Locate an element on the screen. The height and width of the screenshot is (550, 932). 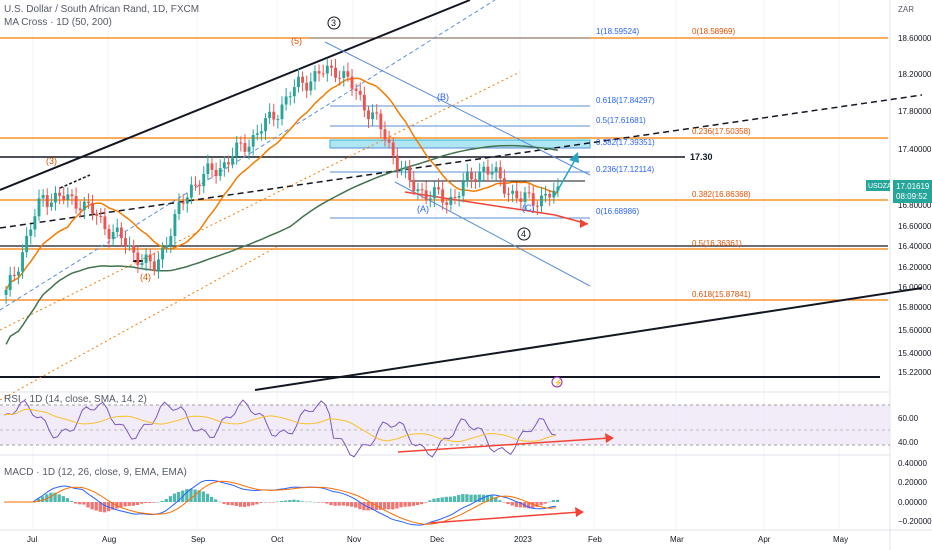
time-tick: 2023 is located at coordinates (523, 539).